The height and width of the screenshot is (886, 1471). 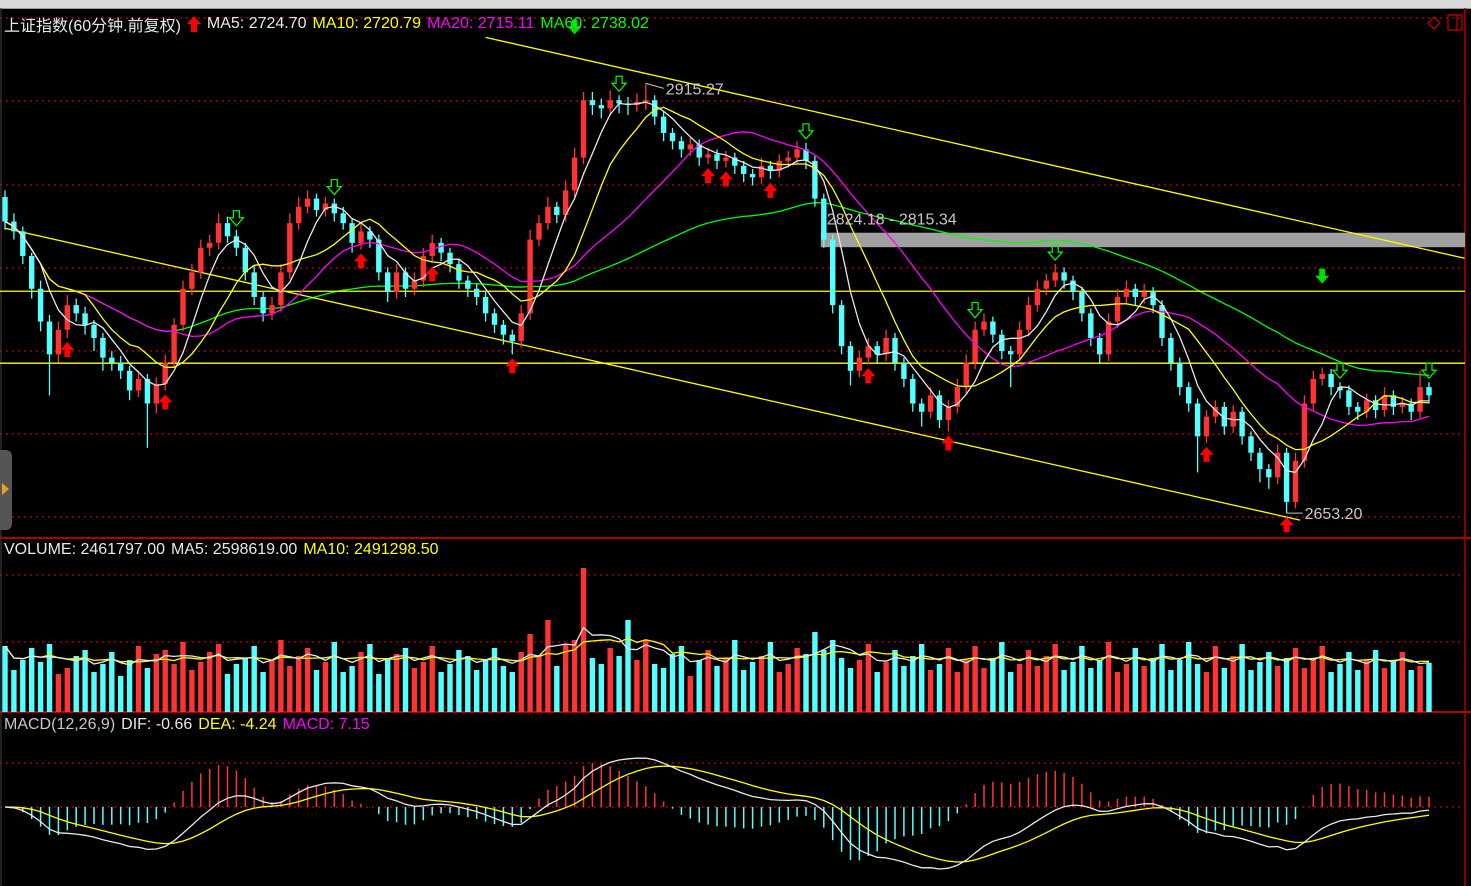 What do you see at coordinates (481, 23) in the screenshot?
I see `ma20-value: MA20: 2715.11` at bounding box center [481, 23].